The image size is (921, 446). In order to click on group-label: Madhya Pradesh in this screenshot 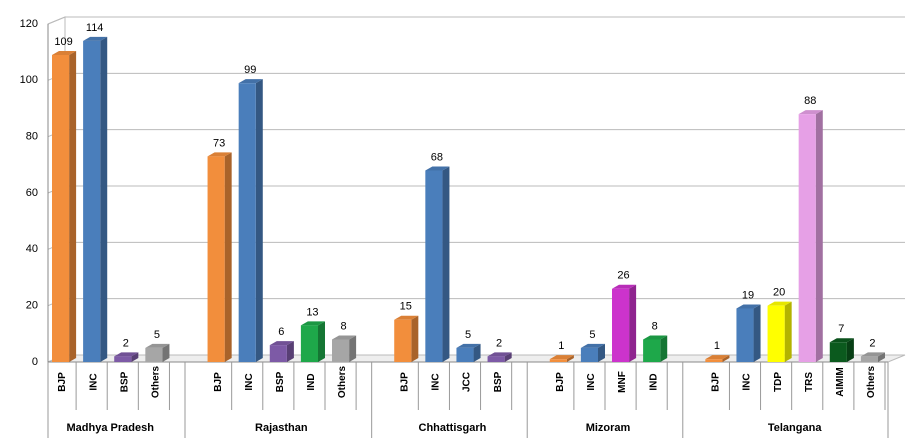, I will do `click(111, 428)`.